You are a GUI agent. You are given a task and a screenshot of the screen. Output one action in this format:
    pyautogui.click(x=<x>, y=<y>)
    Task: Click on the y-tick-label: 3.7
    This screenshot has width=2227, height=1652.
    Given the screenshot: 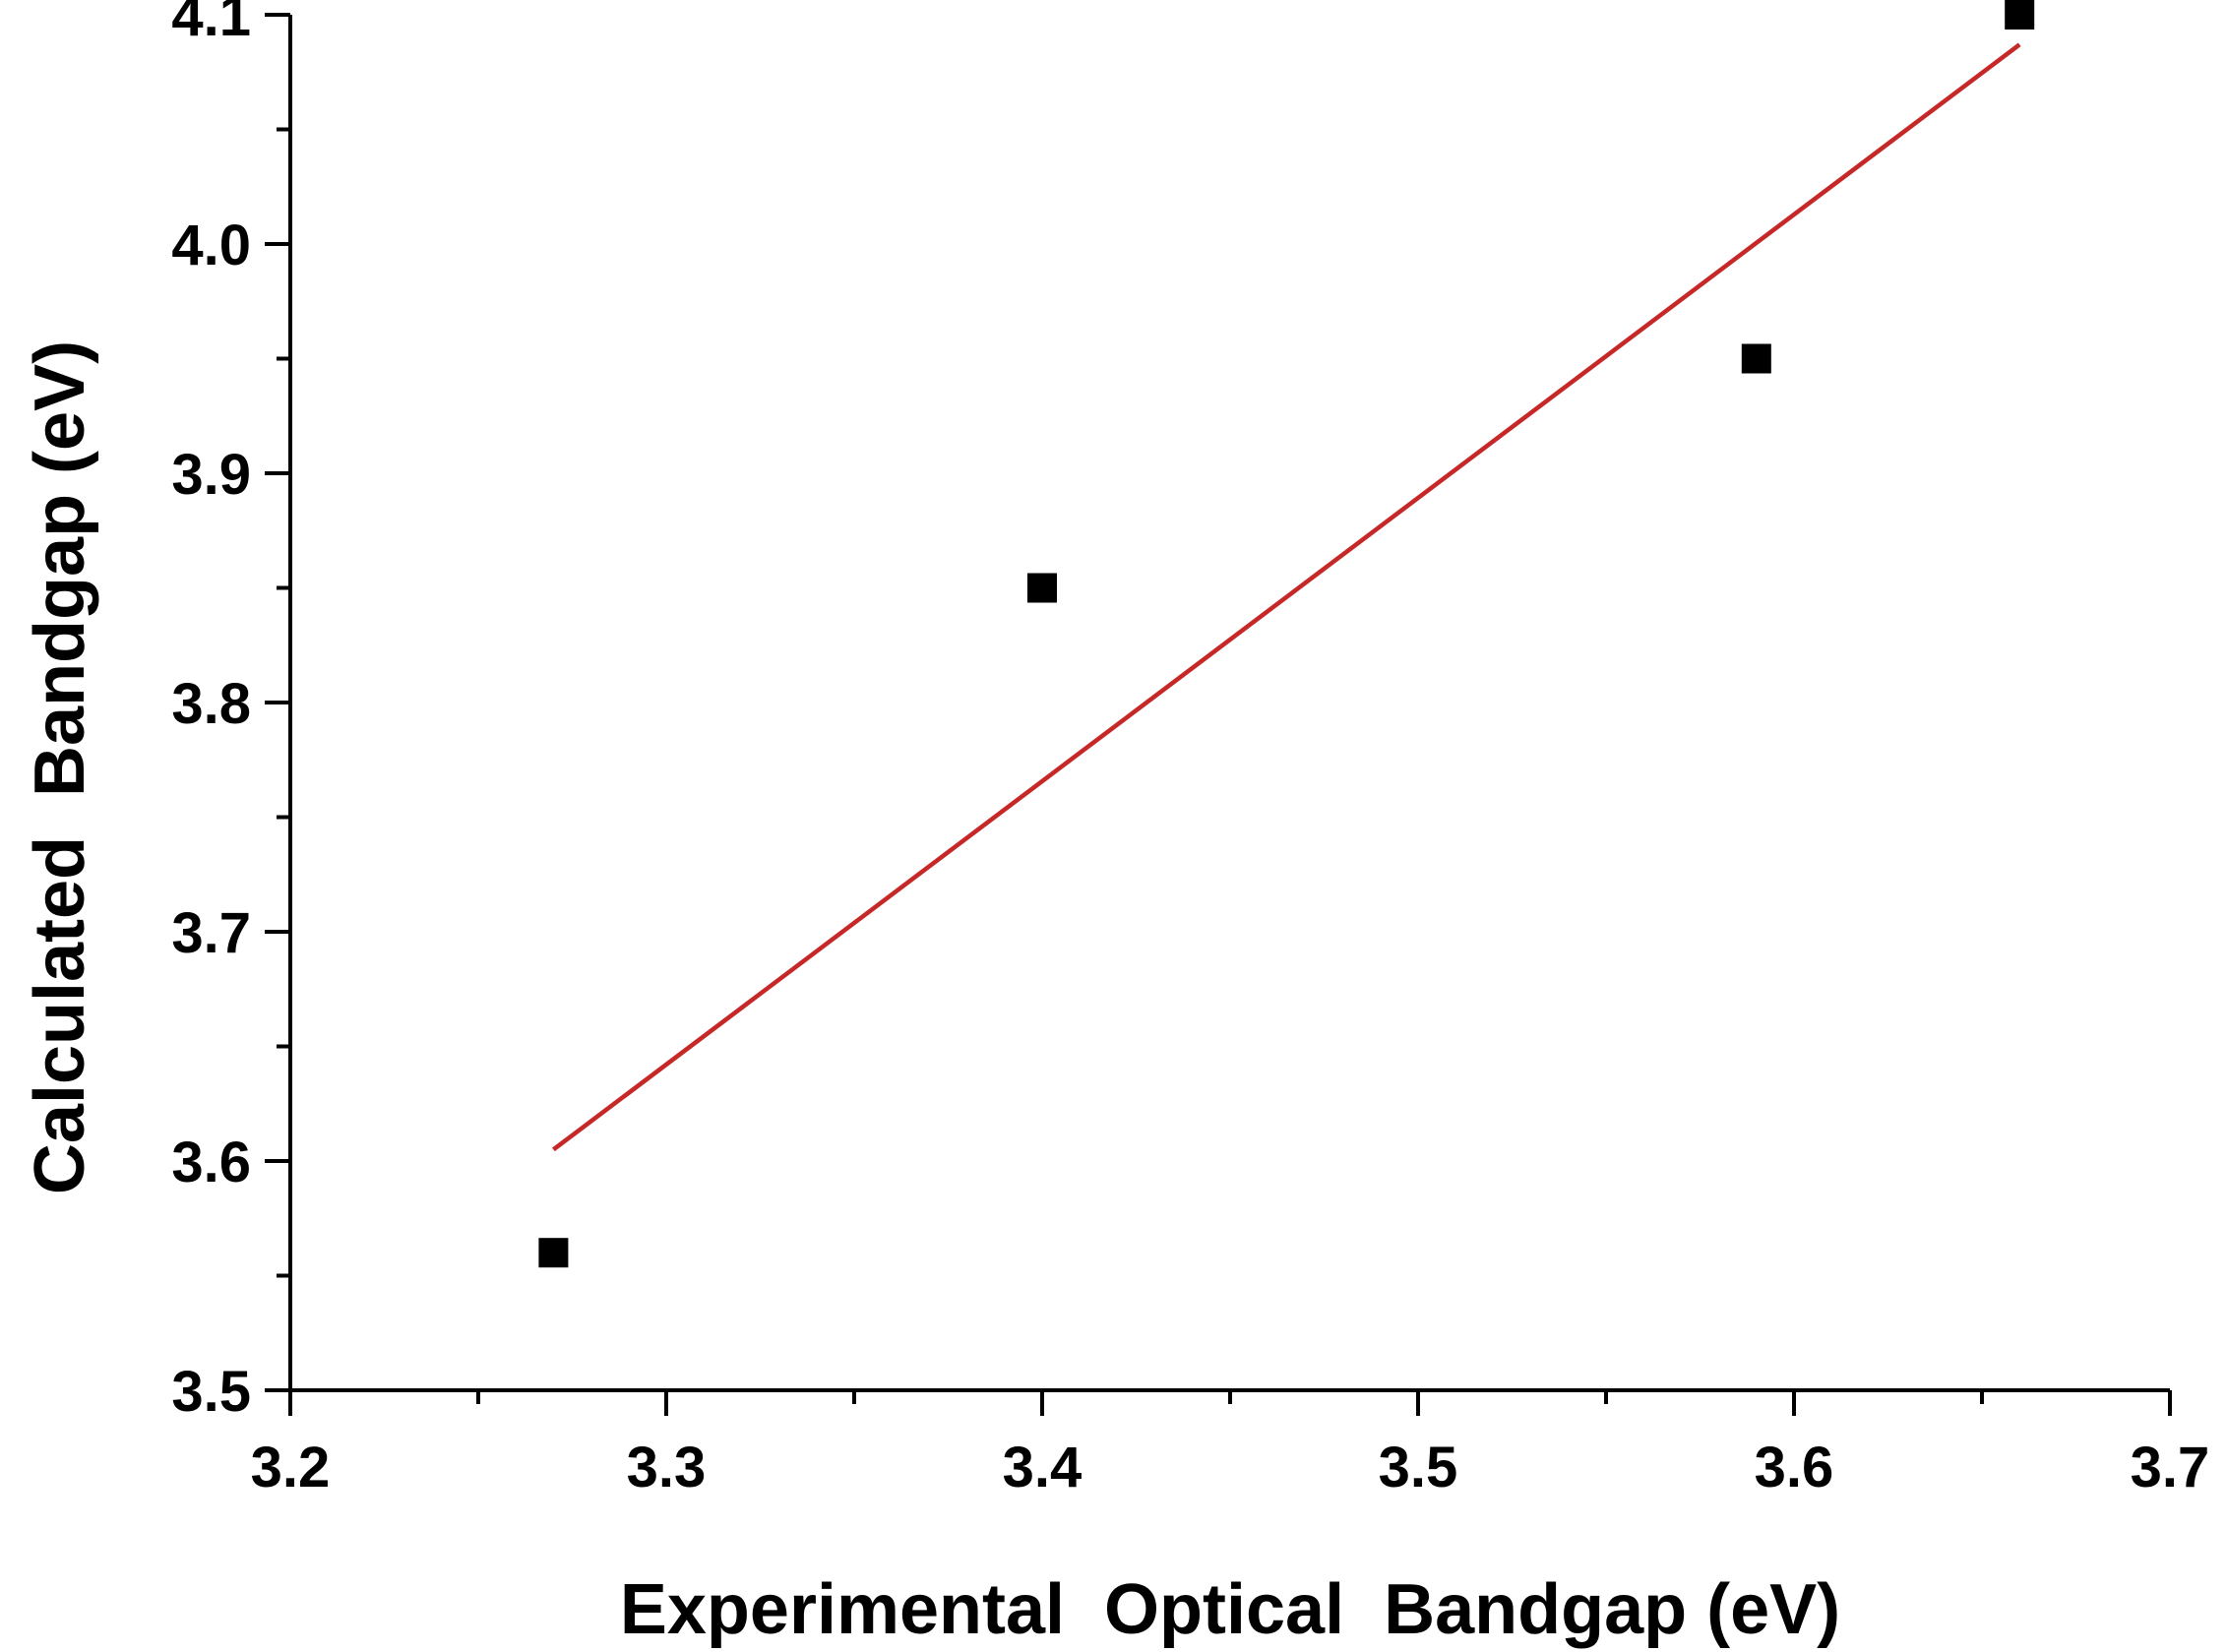 What is the action you would take?
    pyautogui.click(x=211, y=933)
    